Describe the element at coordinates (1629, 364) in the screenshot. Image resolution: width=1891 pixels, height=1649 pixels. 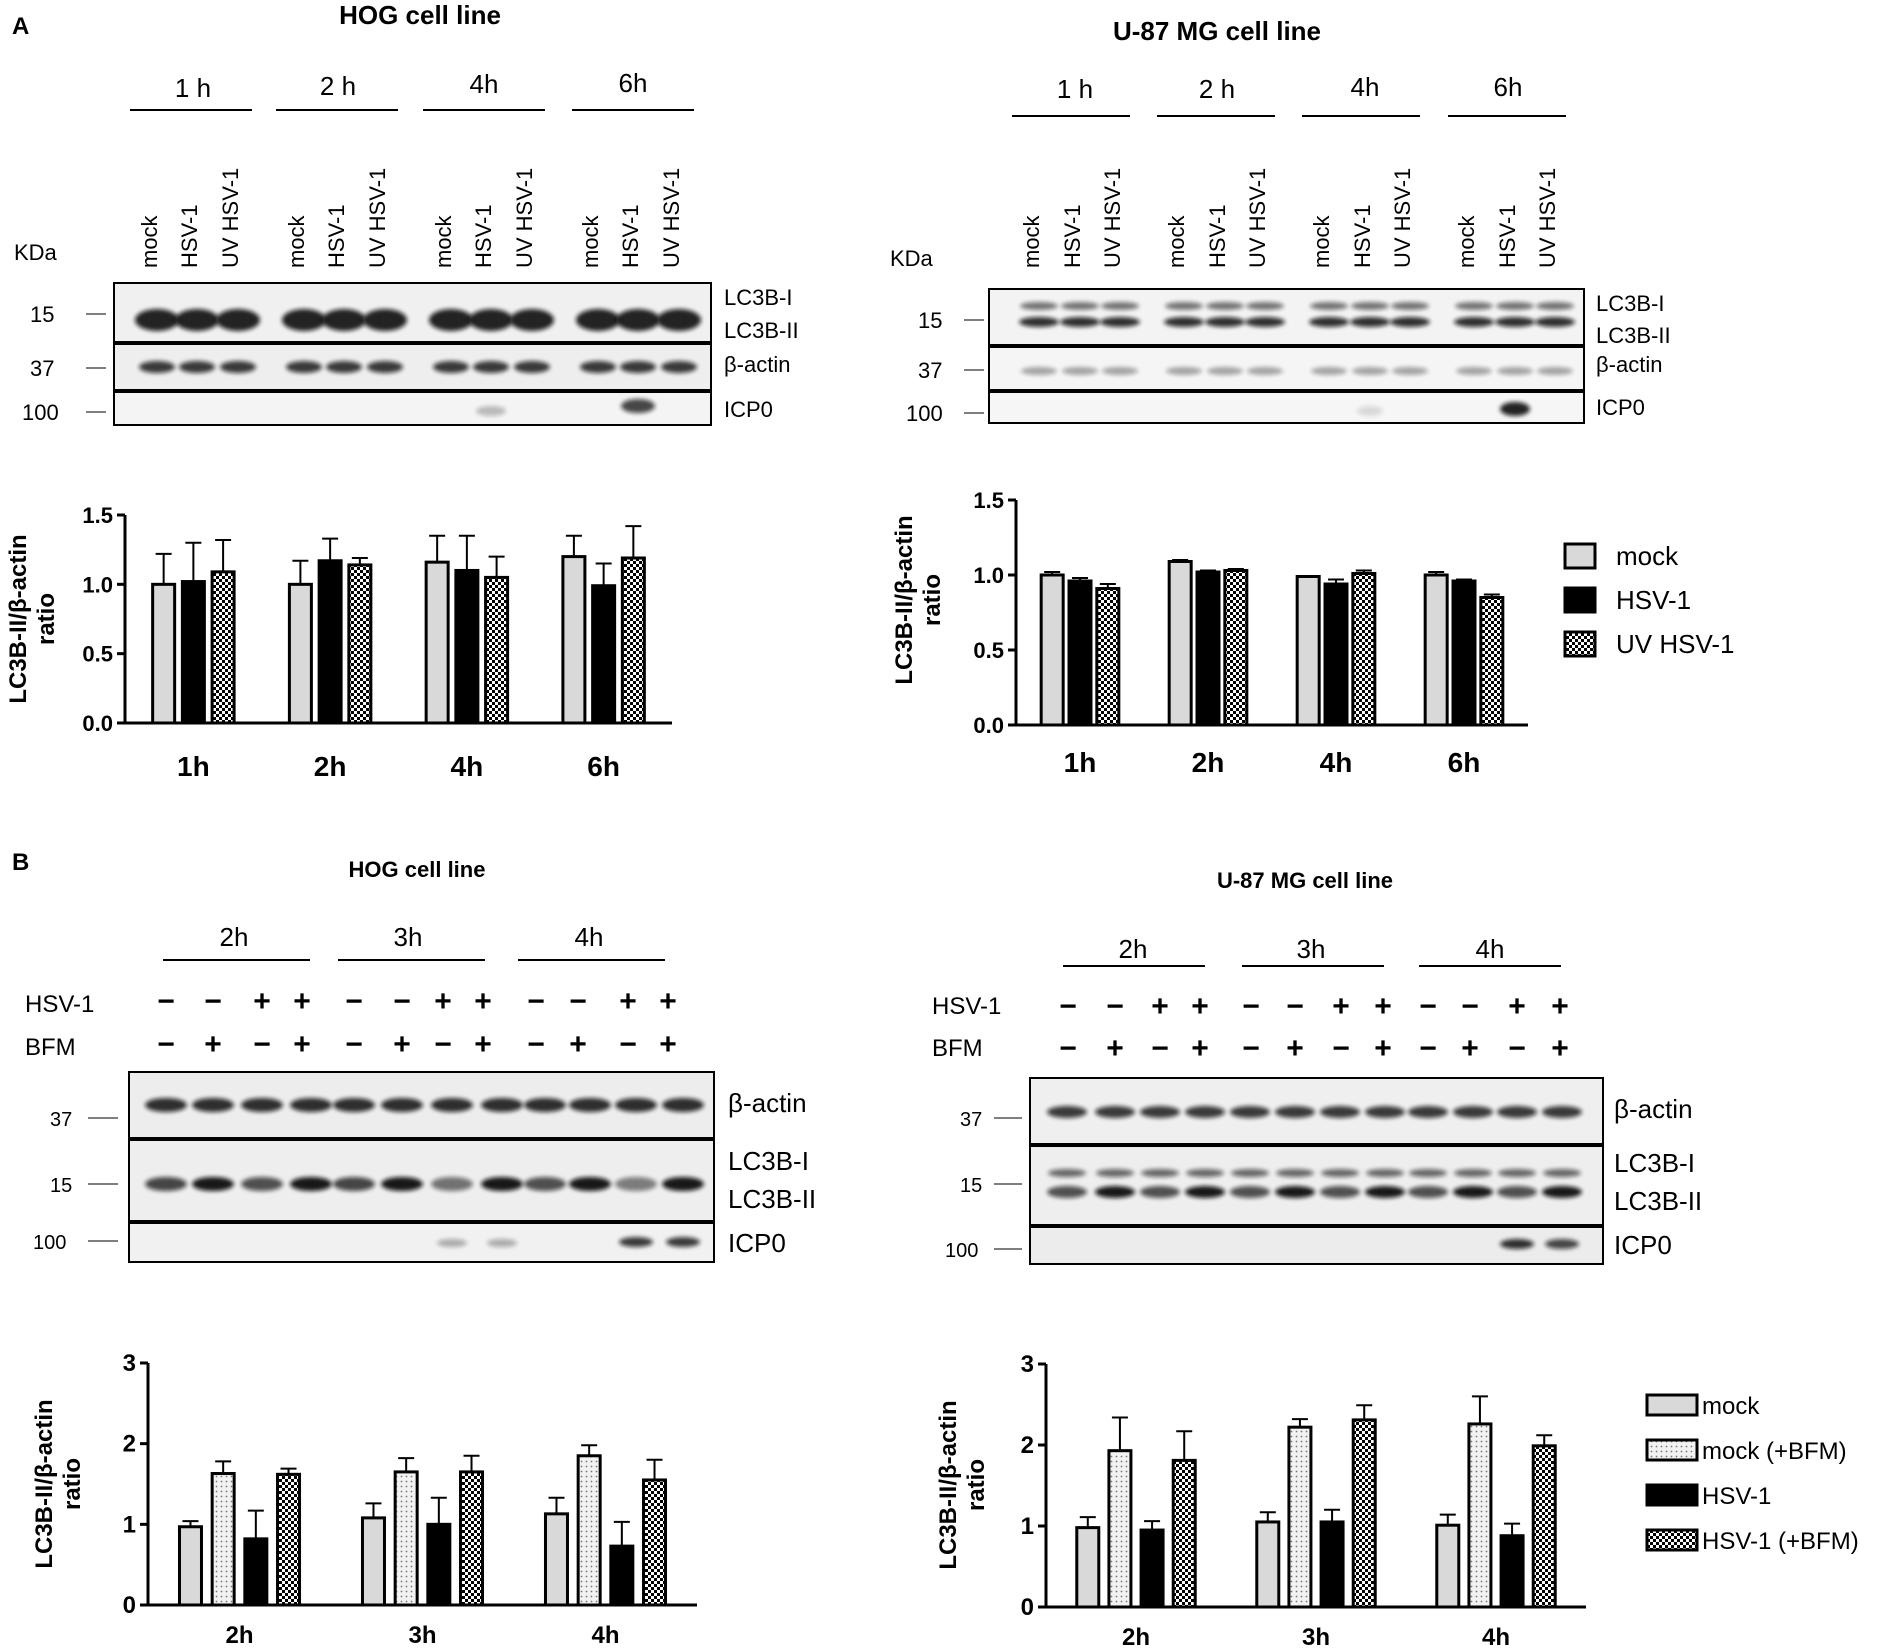
I see `band-label-actin: β-actin` at that location.